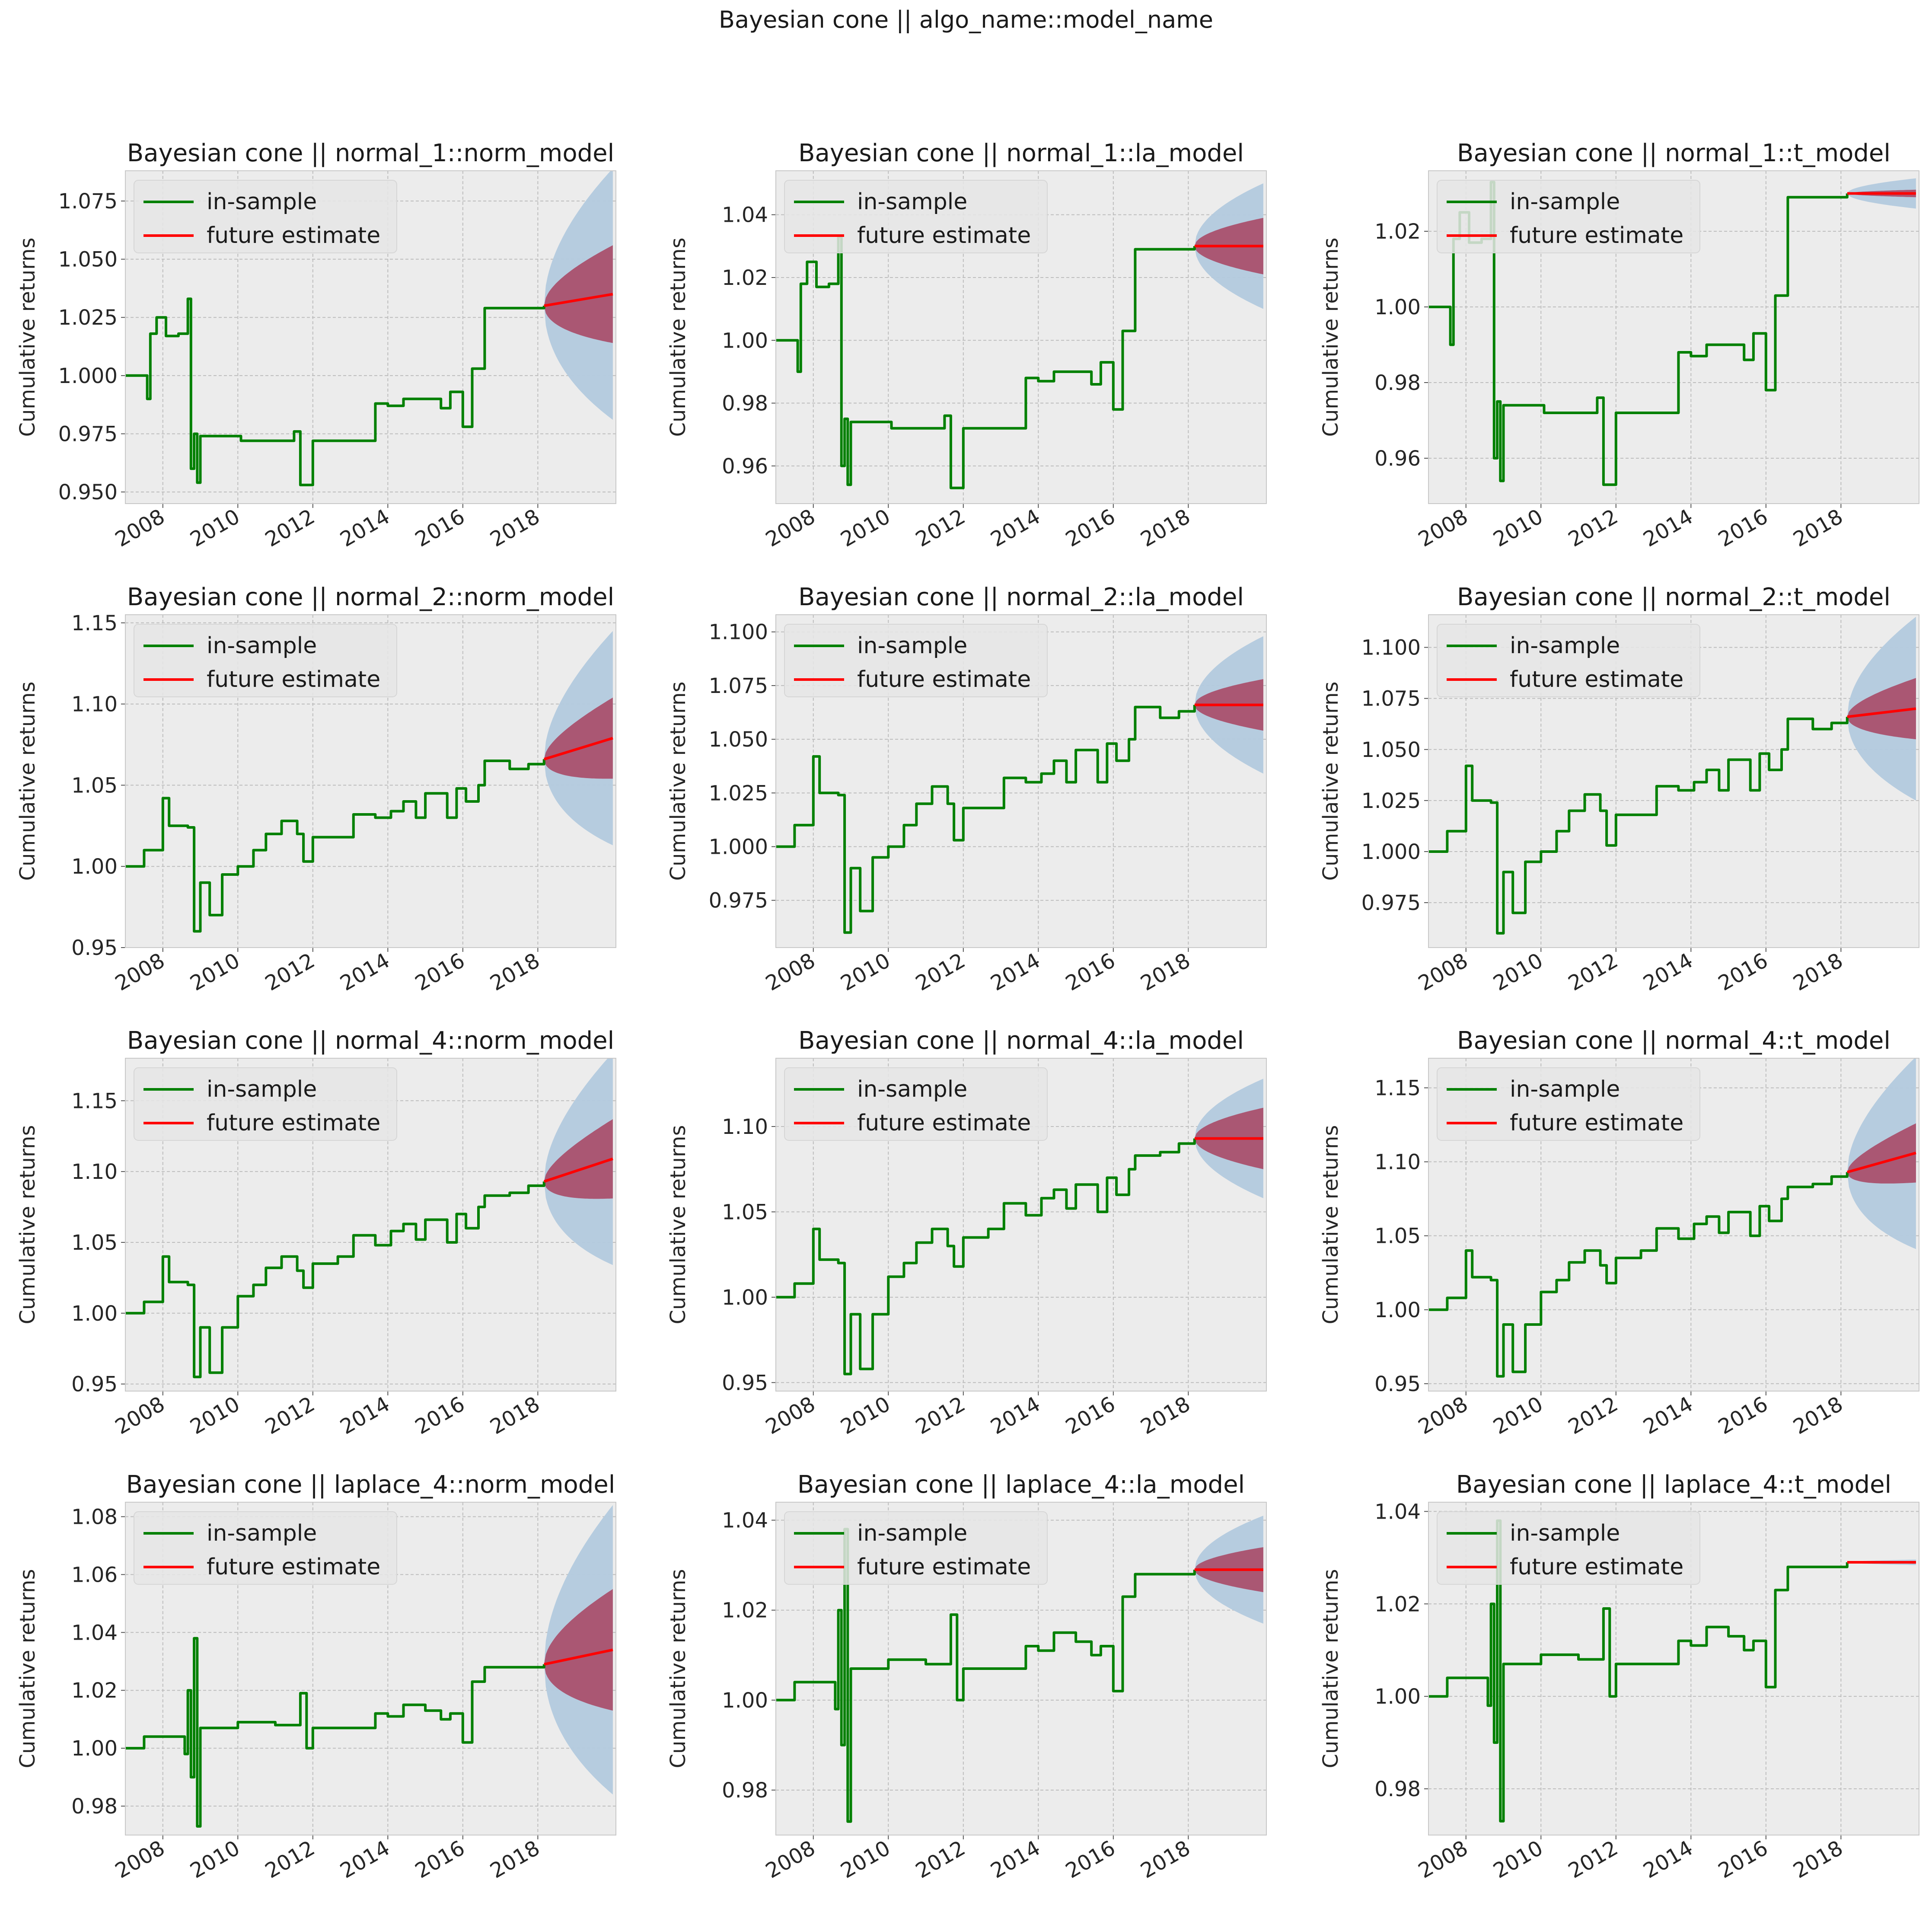 This screenshot has width=1932, height=1912. I want to click on y-tick-label: 1.02, so click(94, 1691).